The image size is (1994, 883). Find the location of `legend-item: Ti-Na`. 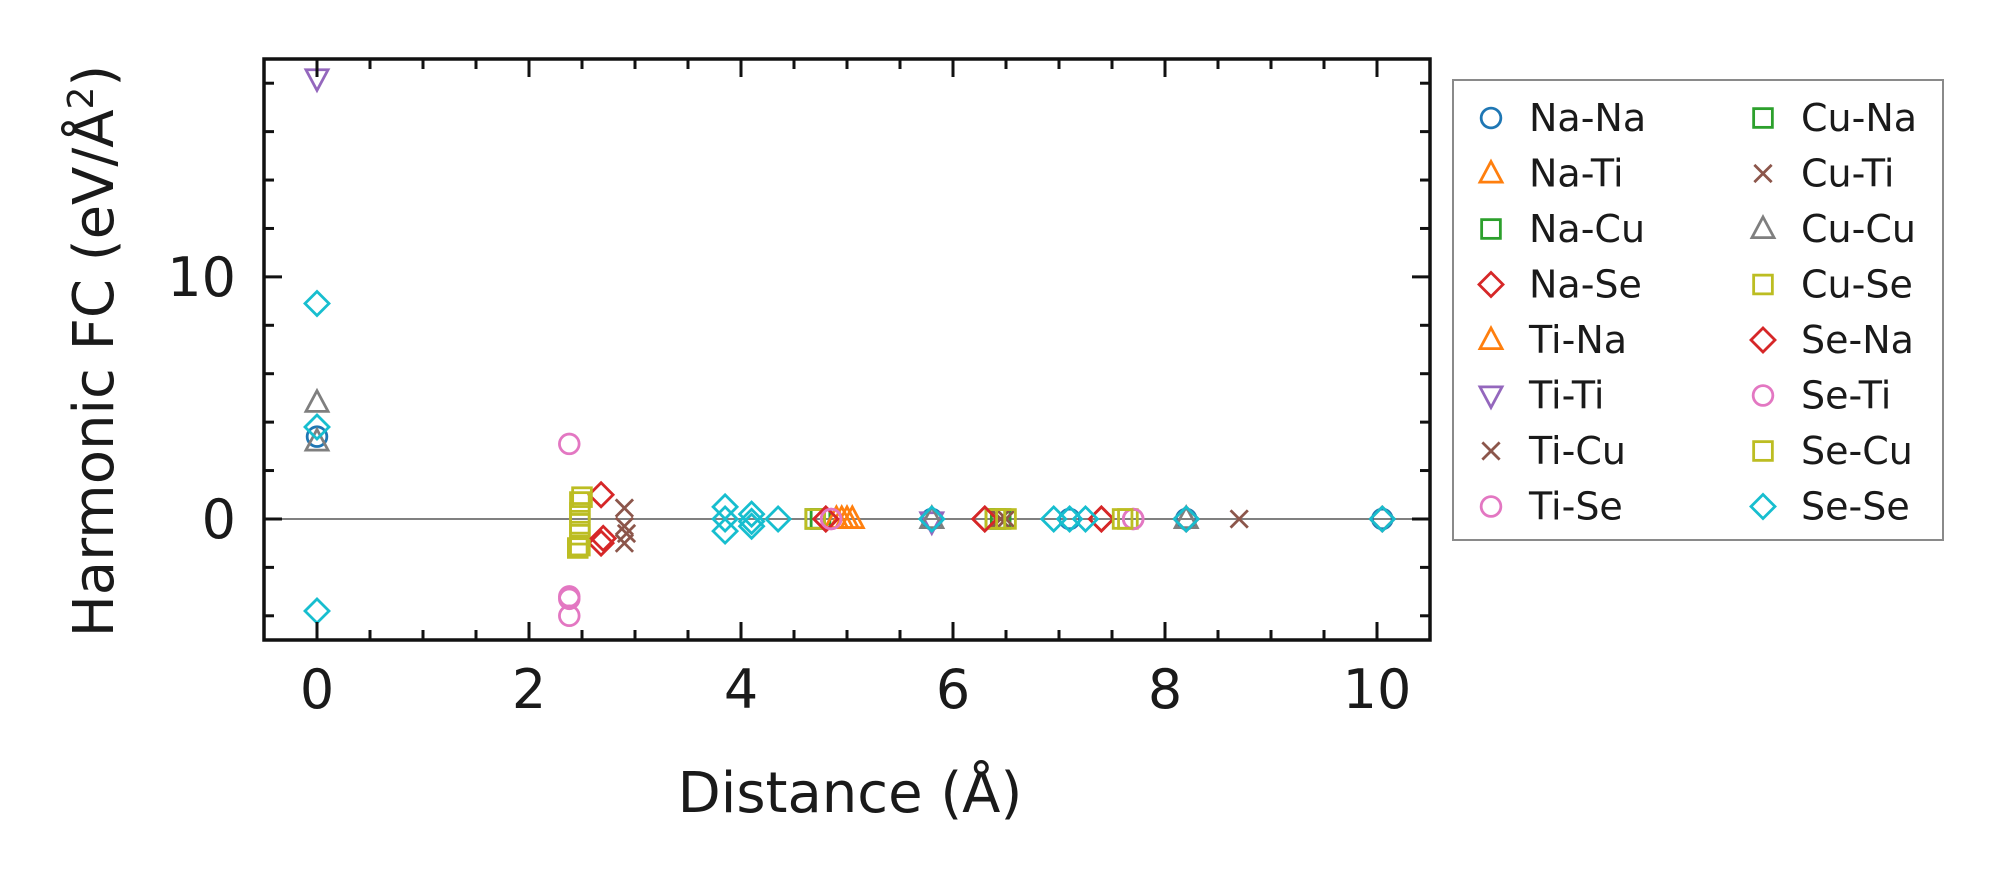

legend-item: Ti-Na is located at coordinates (1552, 340).